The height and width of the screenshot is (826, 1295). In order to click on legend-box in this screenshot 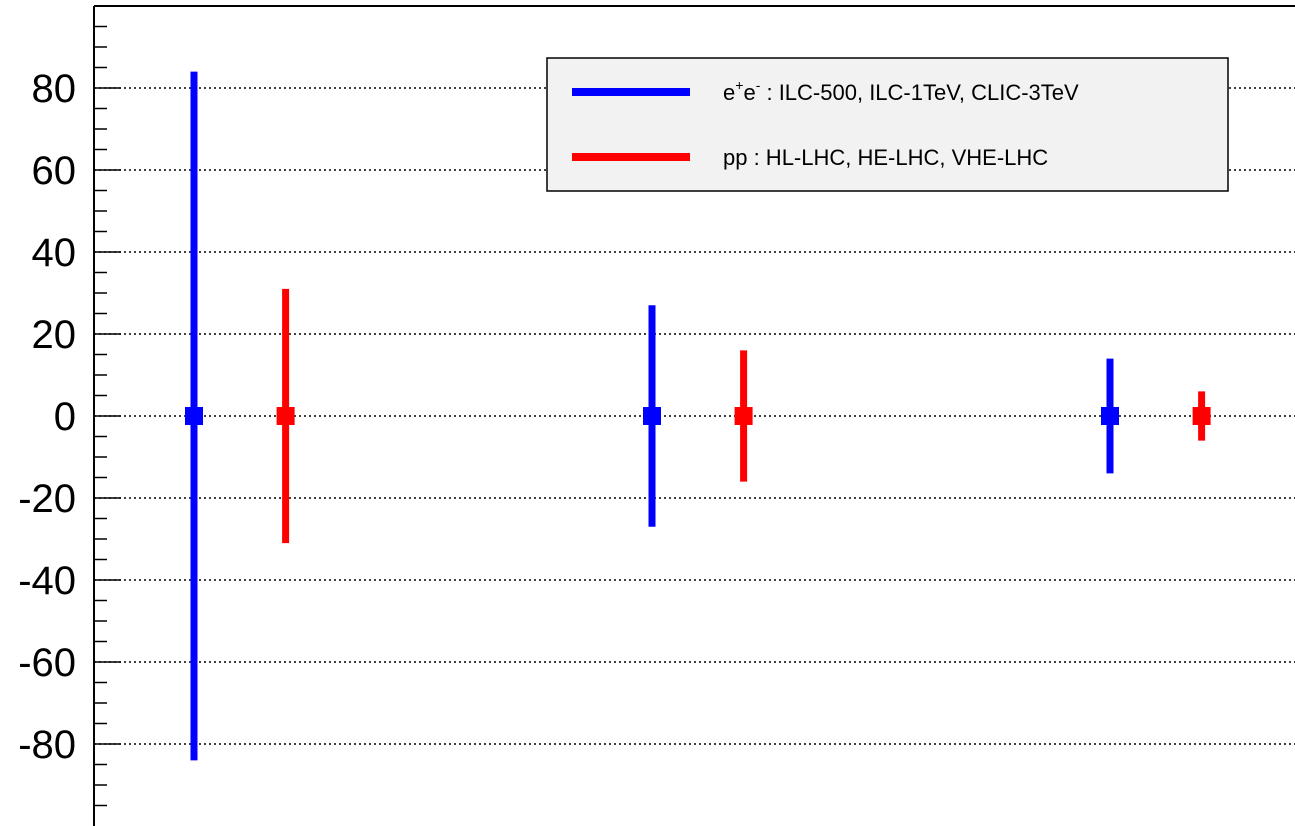, I will do `click(887, 124)`.